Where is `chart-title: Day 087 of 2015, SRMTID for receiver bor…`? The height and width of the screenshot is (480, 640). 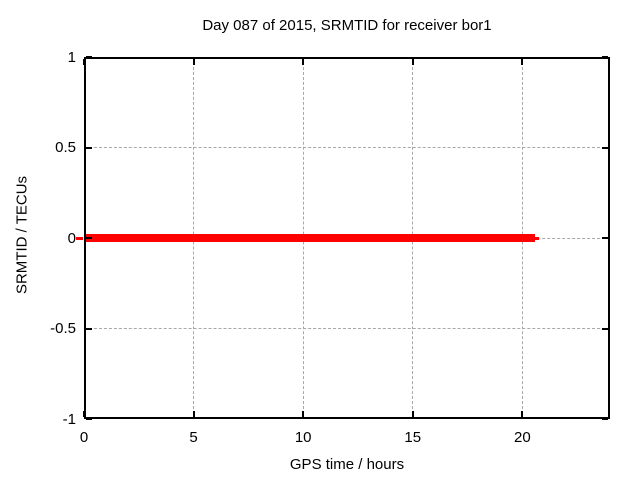
chart-title: Day 087 of 2015, SRMTID for receiver bor… is located at coordinates (347, 25).